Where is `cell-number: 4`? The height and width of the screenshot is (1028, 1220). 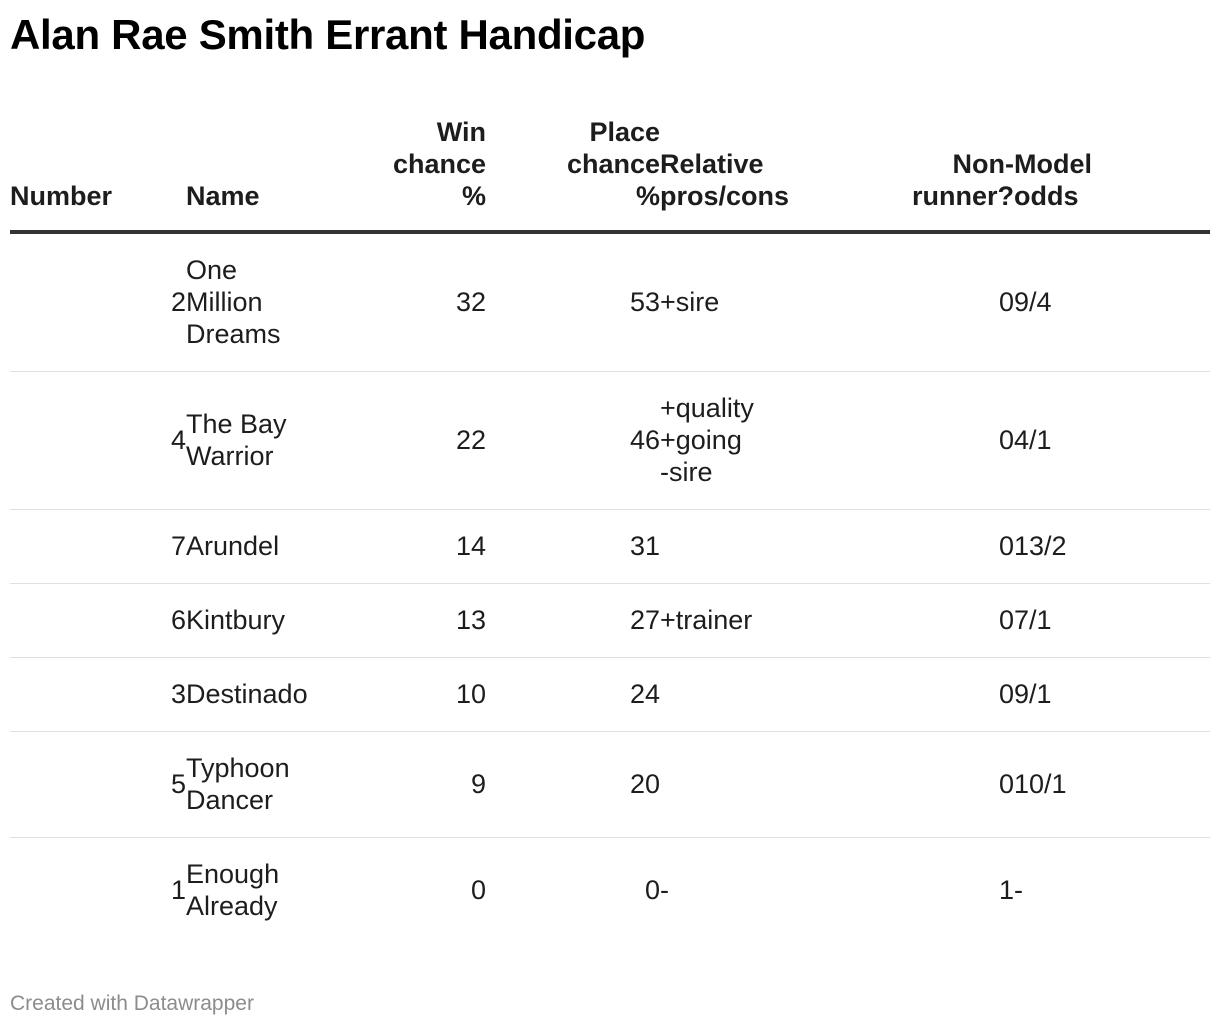 cell-number: 4 is located at coordinates (98, 440).